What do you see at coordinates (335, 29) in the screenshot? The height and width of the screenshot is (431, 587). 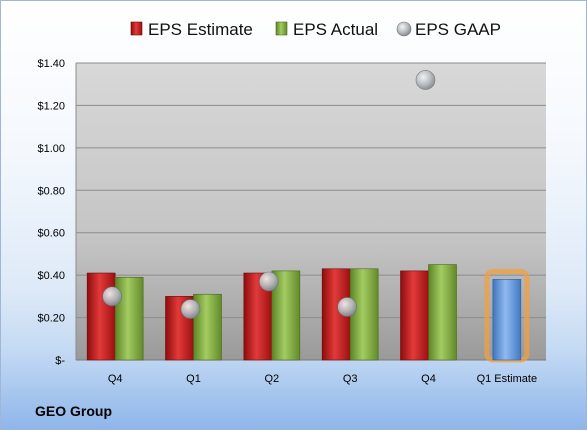 I see `legend-label: EPS Actual` at bounding box center [335, 29].